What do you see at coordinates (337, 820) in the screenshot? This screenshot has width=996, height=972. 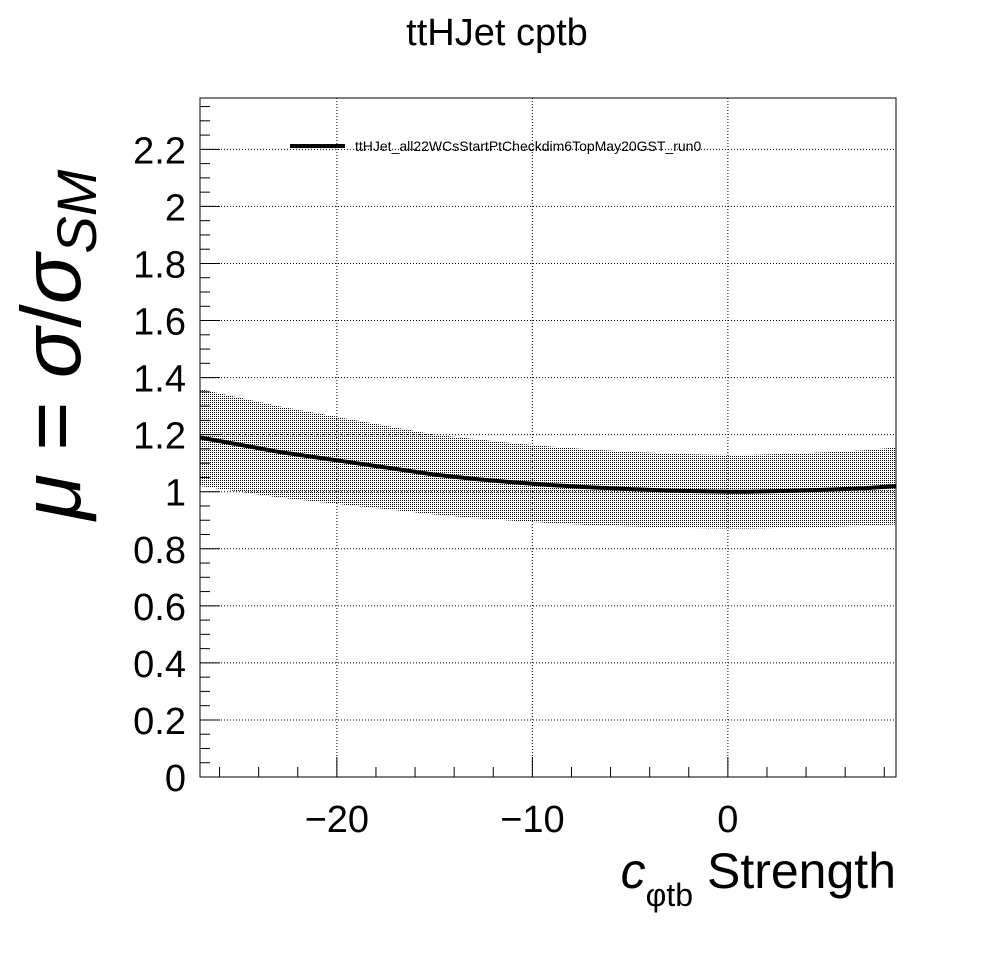 I see `x-tick-label: −20` at bounding box center [337, 820].